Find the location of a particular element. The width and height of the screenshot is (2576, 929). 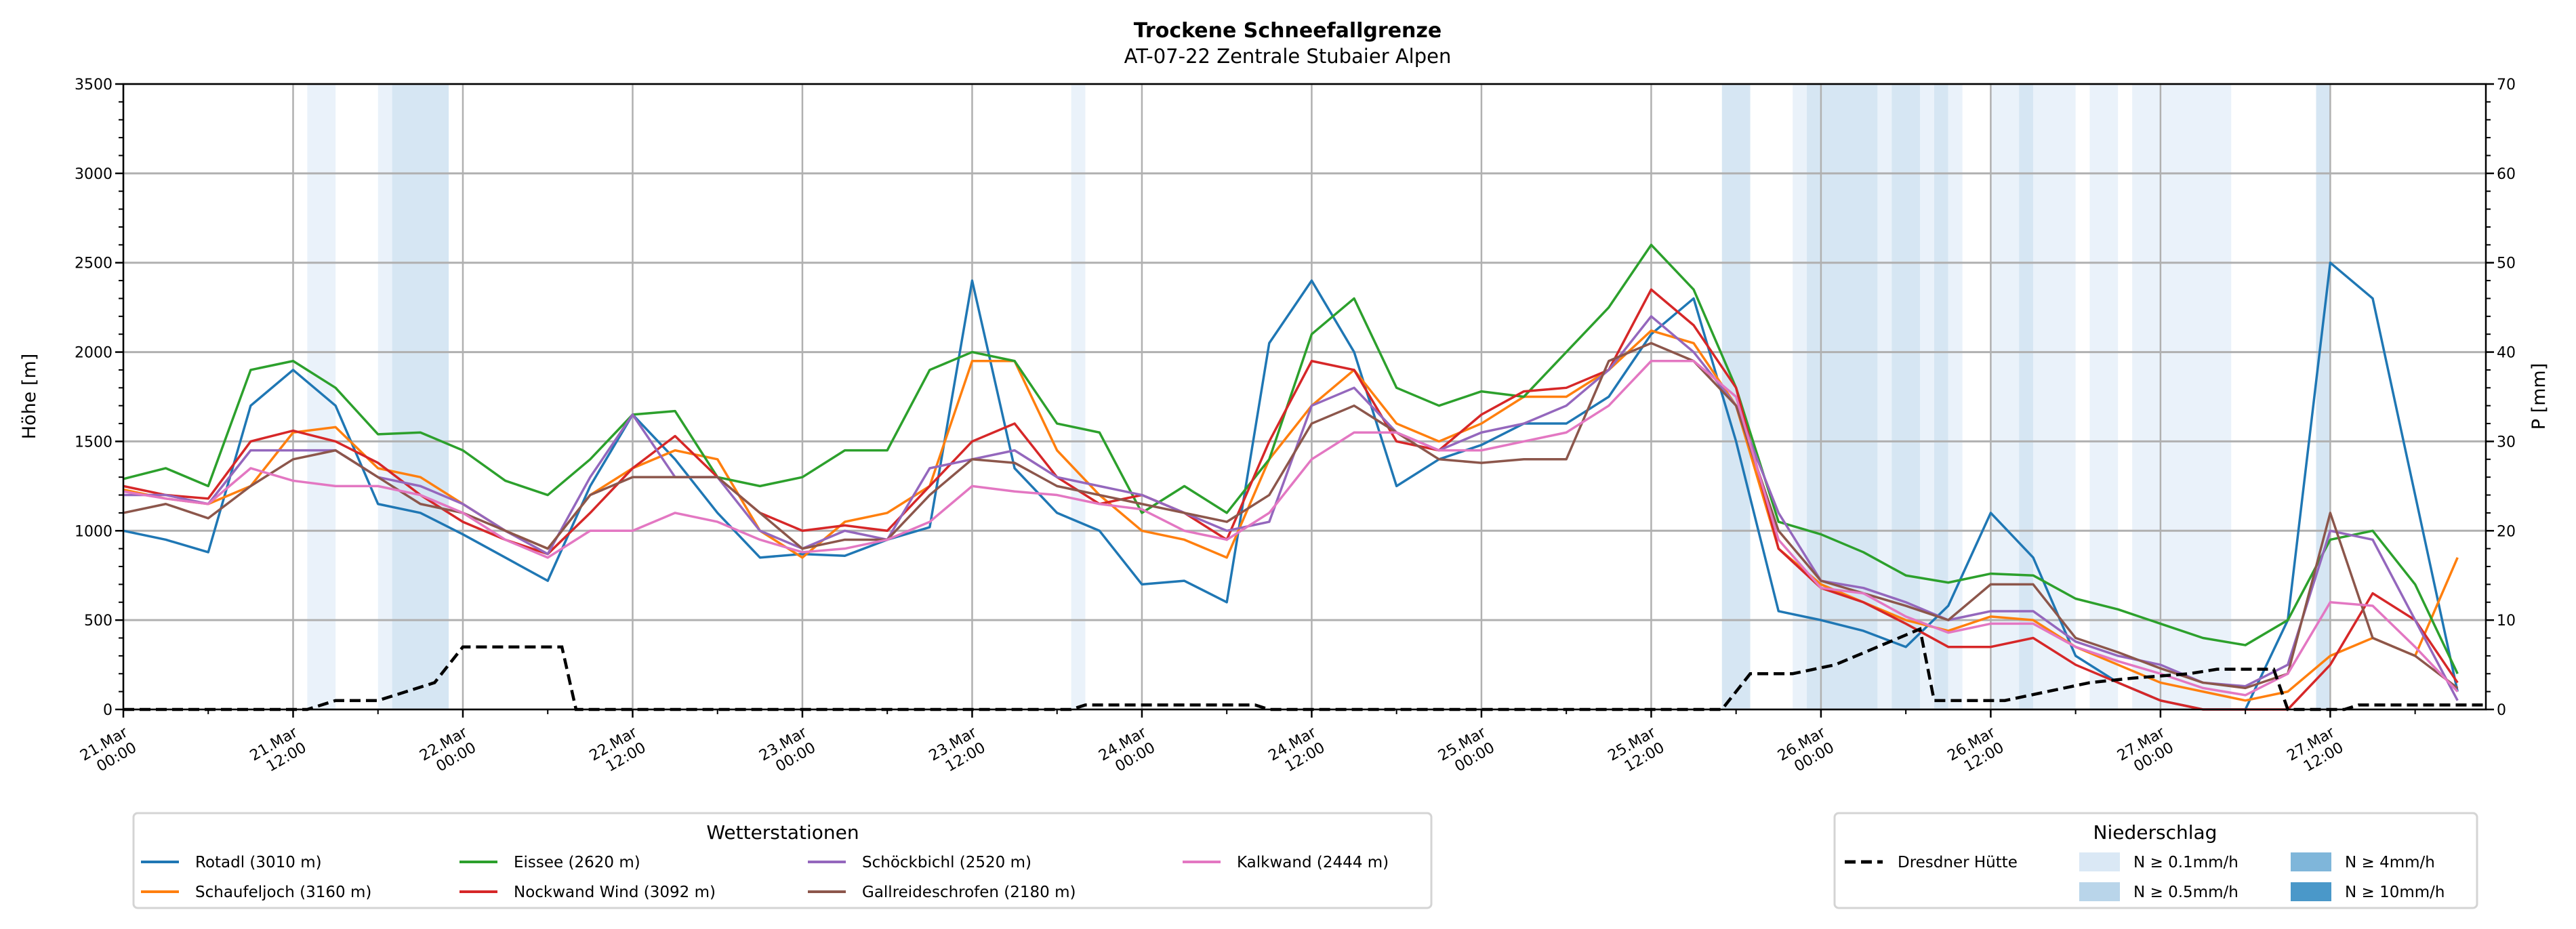

x-tick-label: 25.Mar12:00 is located at coordinates (1638, 752).